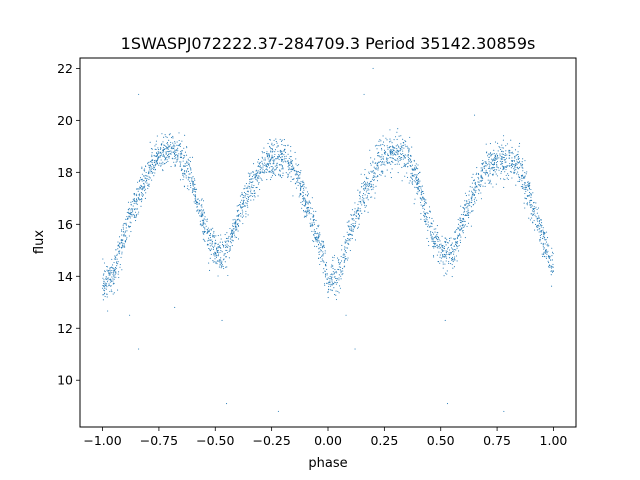  I want to click on x-axis-label: phase, so click(327, 463).